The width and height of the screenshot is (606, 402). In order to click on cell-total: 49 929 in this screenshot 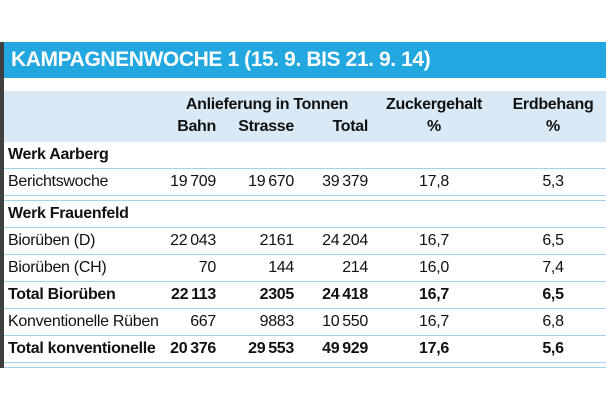, I will do `click(345, 348)`.